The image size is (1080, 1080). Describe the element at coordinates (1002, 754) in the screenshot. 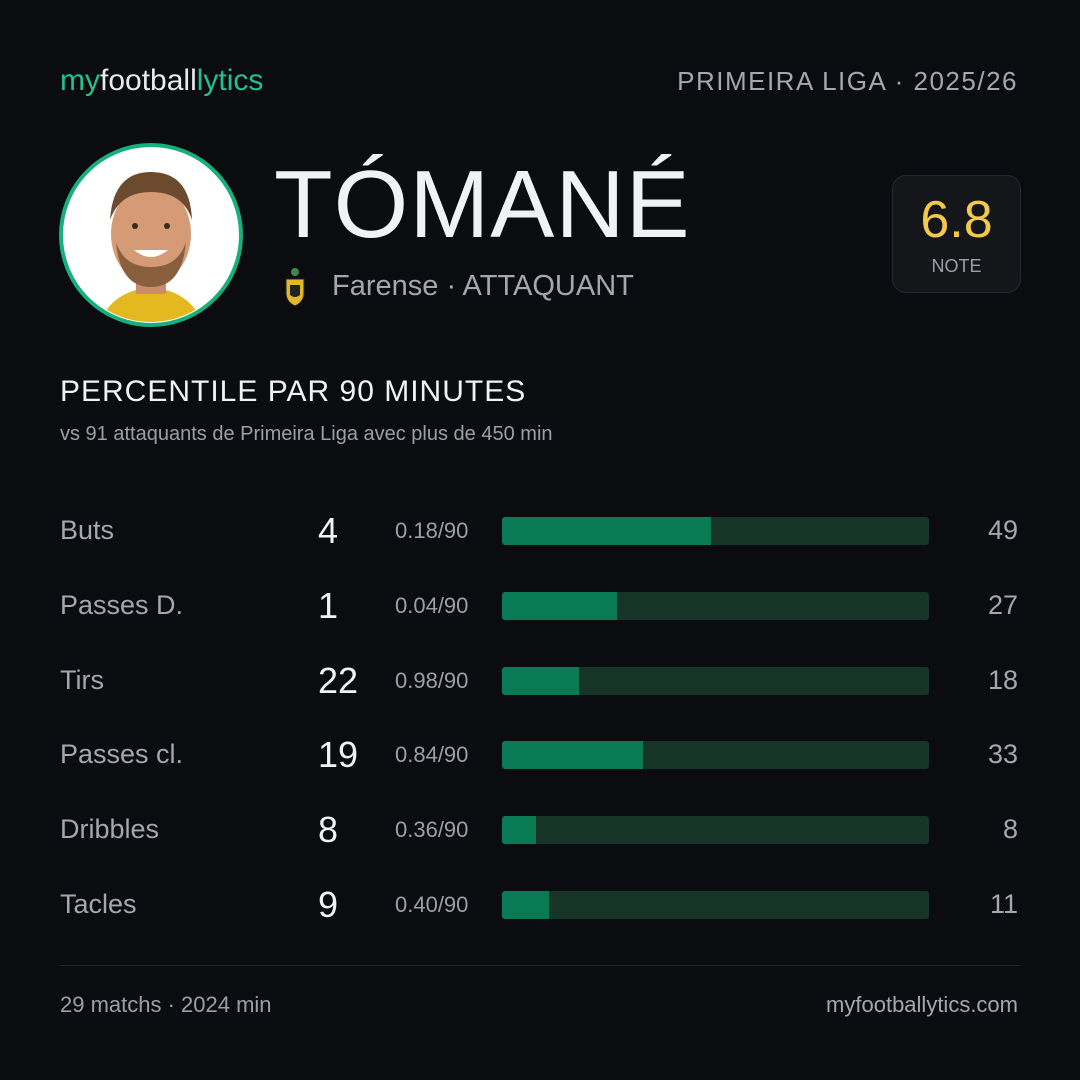

I see `percentile-value: 33` at that location.